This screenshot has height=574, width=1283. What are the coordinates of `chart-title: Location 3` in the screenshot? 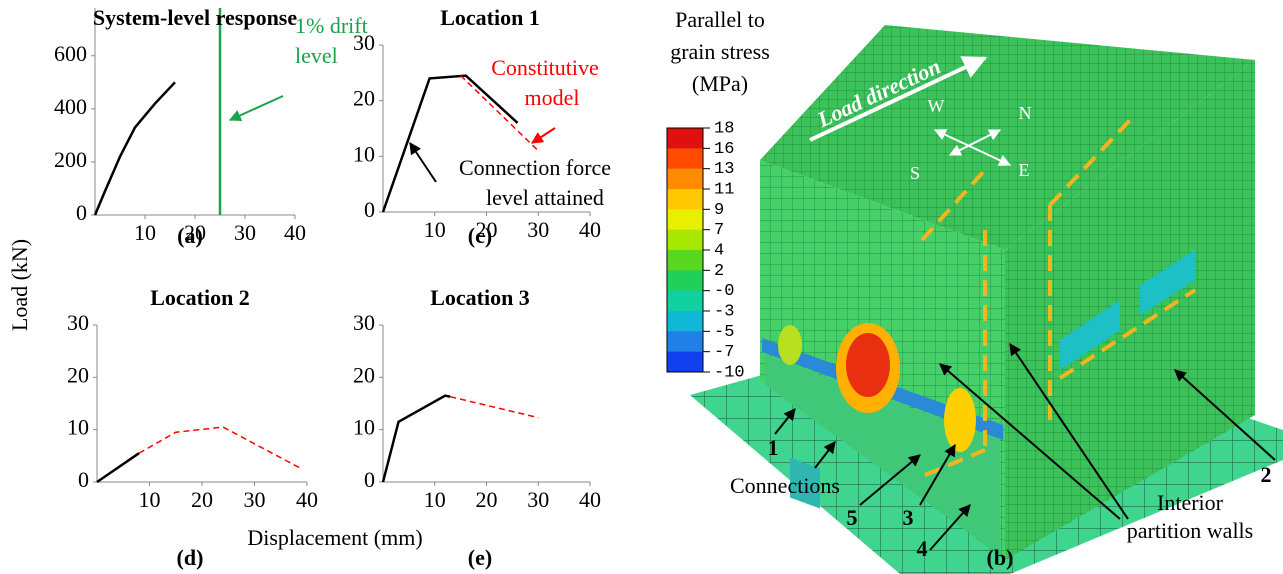 It's located at (480, 297).